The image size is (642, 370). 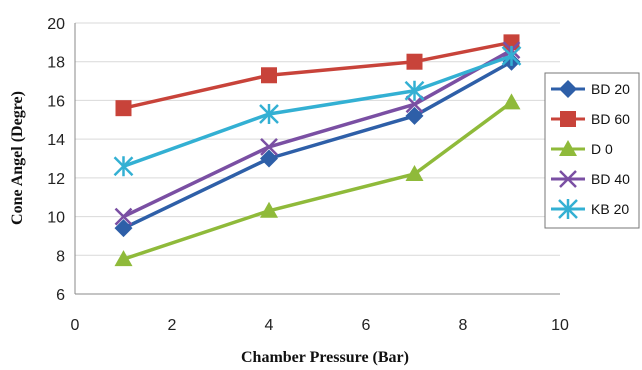 What do you see at coordinates (602, 149) in the screenshot?
I see `legend-label: D 0` at bounding box center [602, 149].